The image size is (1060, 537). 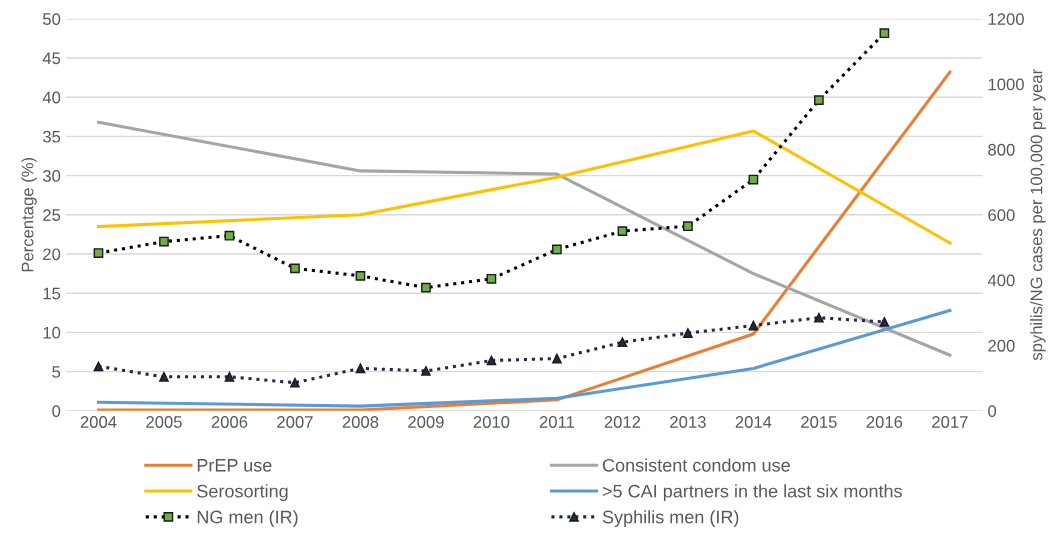 What do you see at coordinates (229, 422) in the screenshot?
I see `x-tick-label: 2006` at bounding box center [229, 422].